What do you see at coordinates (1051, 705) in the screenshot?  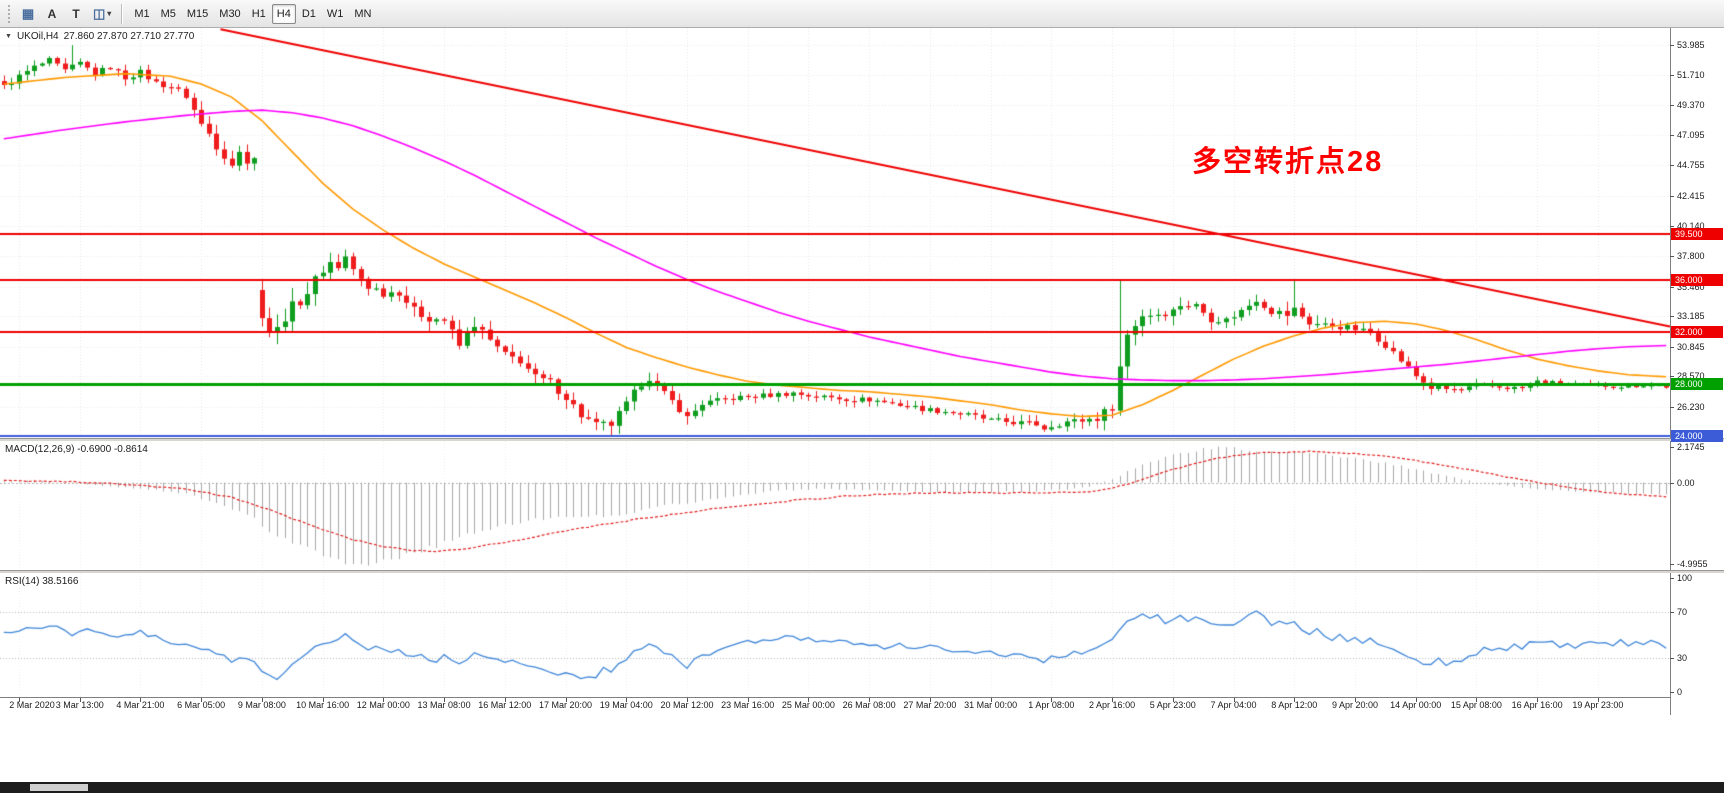 I see `time-label: 1 Apr 08:00` at bounding box center [1051, 705].